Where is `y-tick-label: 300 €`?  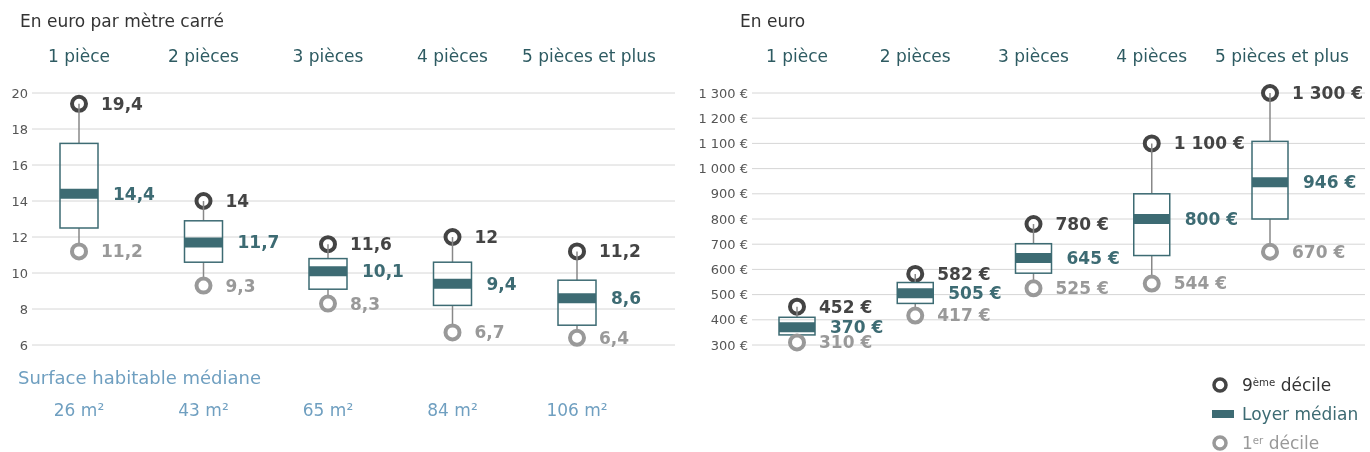
y-tick-label: 300 € is located at coordinates (729, 345).